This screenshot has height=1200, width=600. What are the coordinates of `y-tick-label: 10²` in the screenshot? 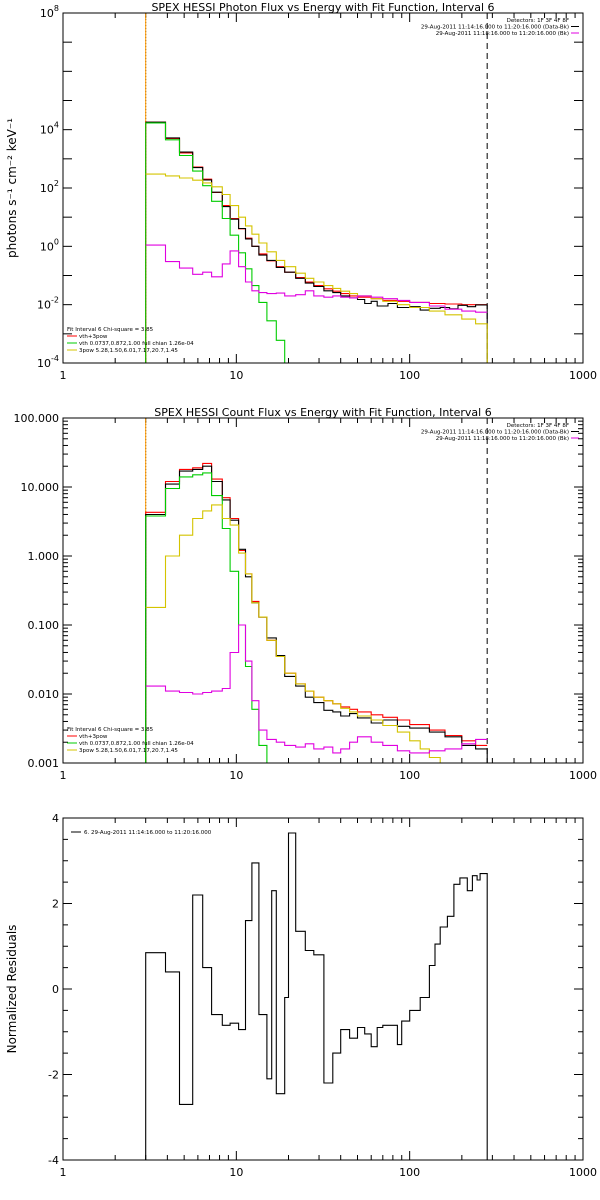 It's located at (49, 187).